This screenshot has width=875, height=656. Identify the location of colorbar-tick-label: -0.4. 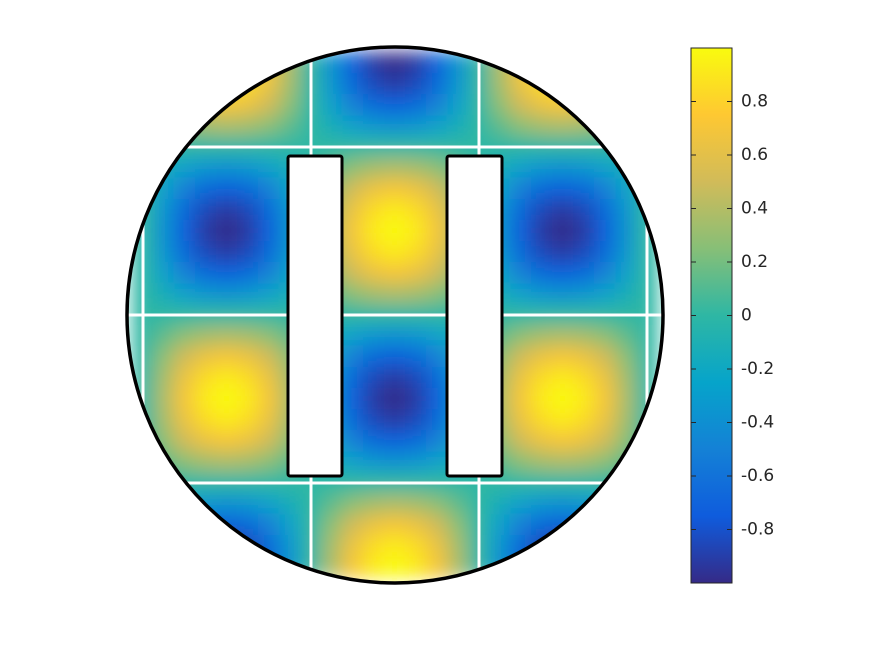
(757, 423).